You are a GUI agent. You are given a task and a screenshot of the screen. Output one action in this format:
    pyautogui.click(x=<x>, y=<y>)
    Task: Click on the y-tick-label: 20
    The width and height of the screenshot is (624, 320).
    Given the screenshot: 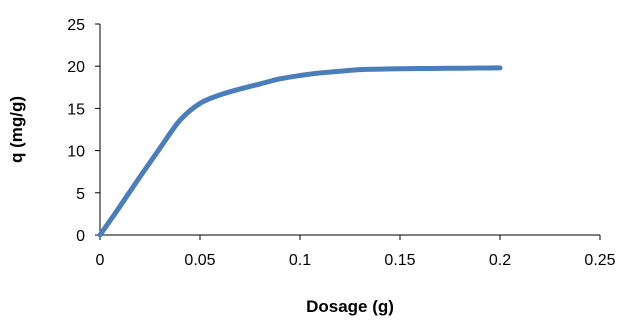 What is the action you would take?
    pyautogui.click(x=76, y=67)
    